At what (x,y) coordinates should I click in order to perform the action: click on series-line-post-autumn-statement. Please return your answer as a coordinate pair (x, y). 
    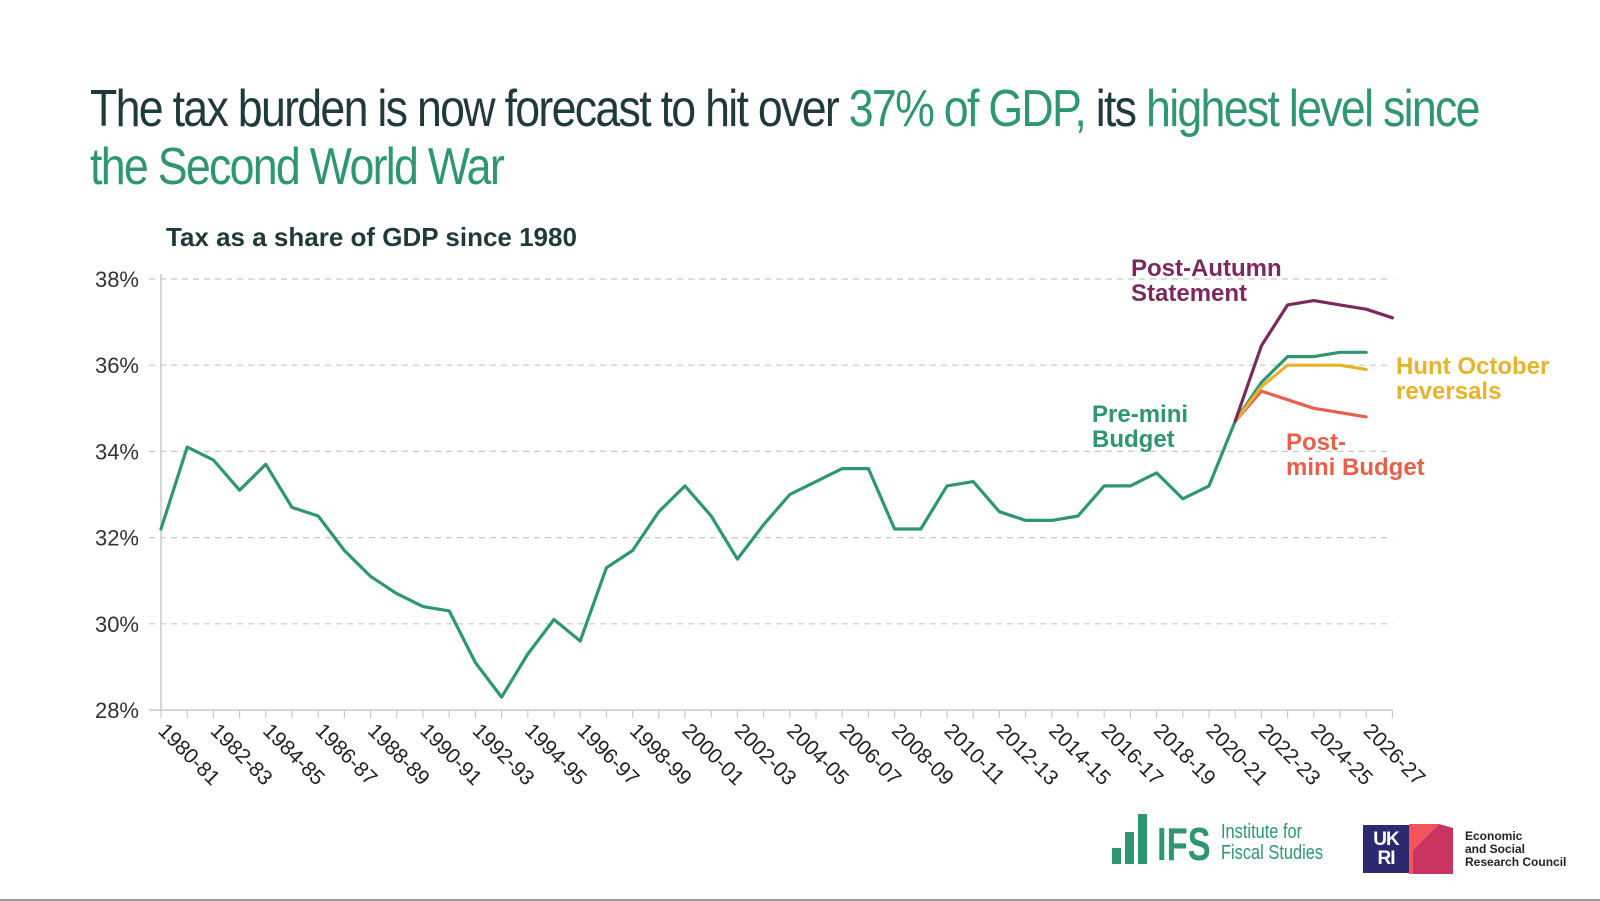
    Looking at the image, I should click on (1314, 361).